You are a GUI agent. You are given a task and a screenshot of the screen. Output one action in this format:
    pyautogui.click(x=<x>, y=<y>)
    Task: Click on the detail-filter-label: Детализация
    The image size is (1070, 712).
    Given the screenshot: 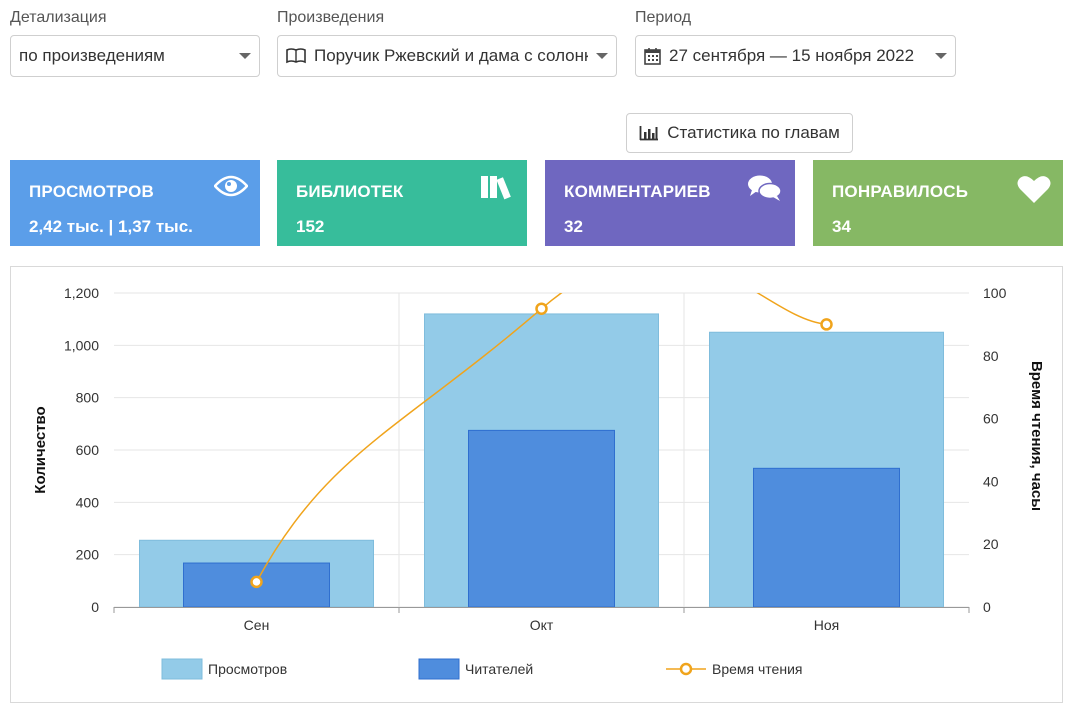 What is the action you would take?
    pyautogui.click(x=58, y=17)
    